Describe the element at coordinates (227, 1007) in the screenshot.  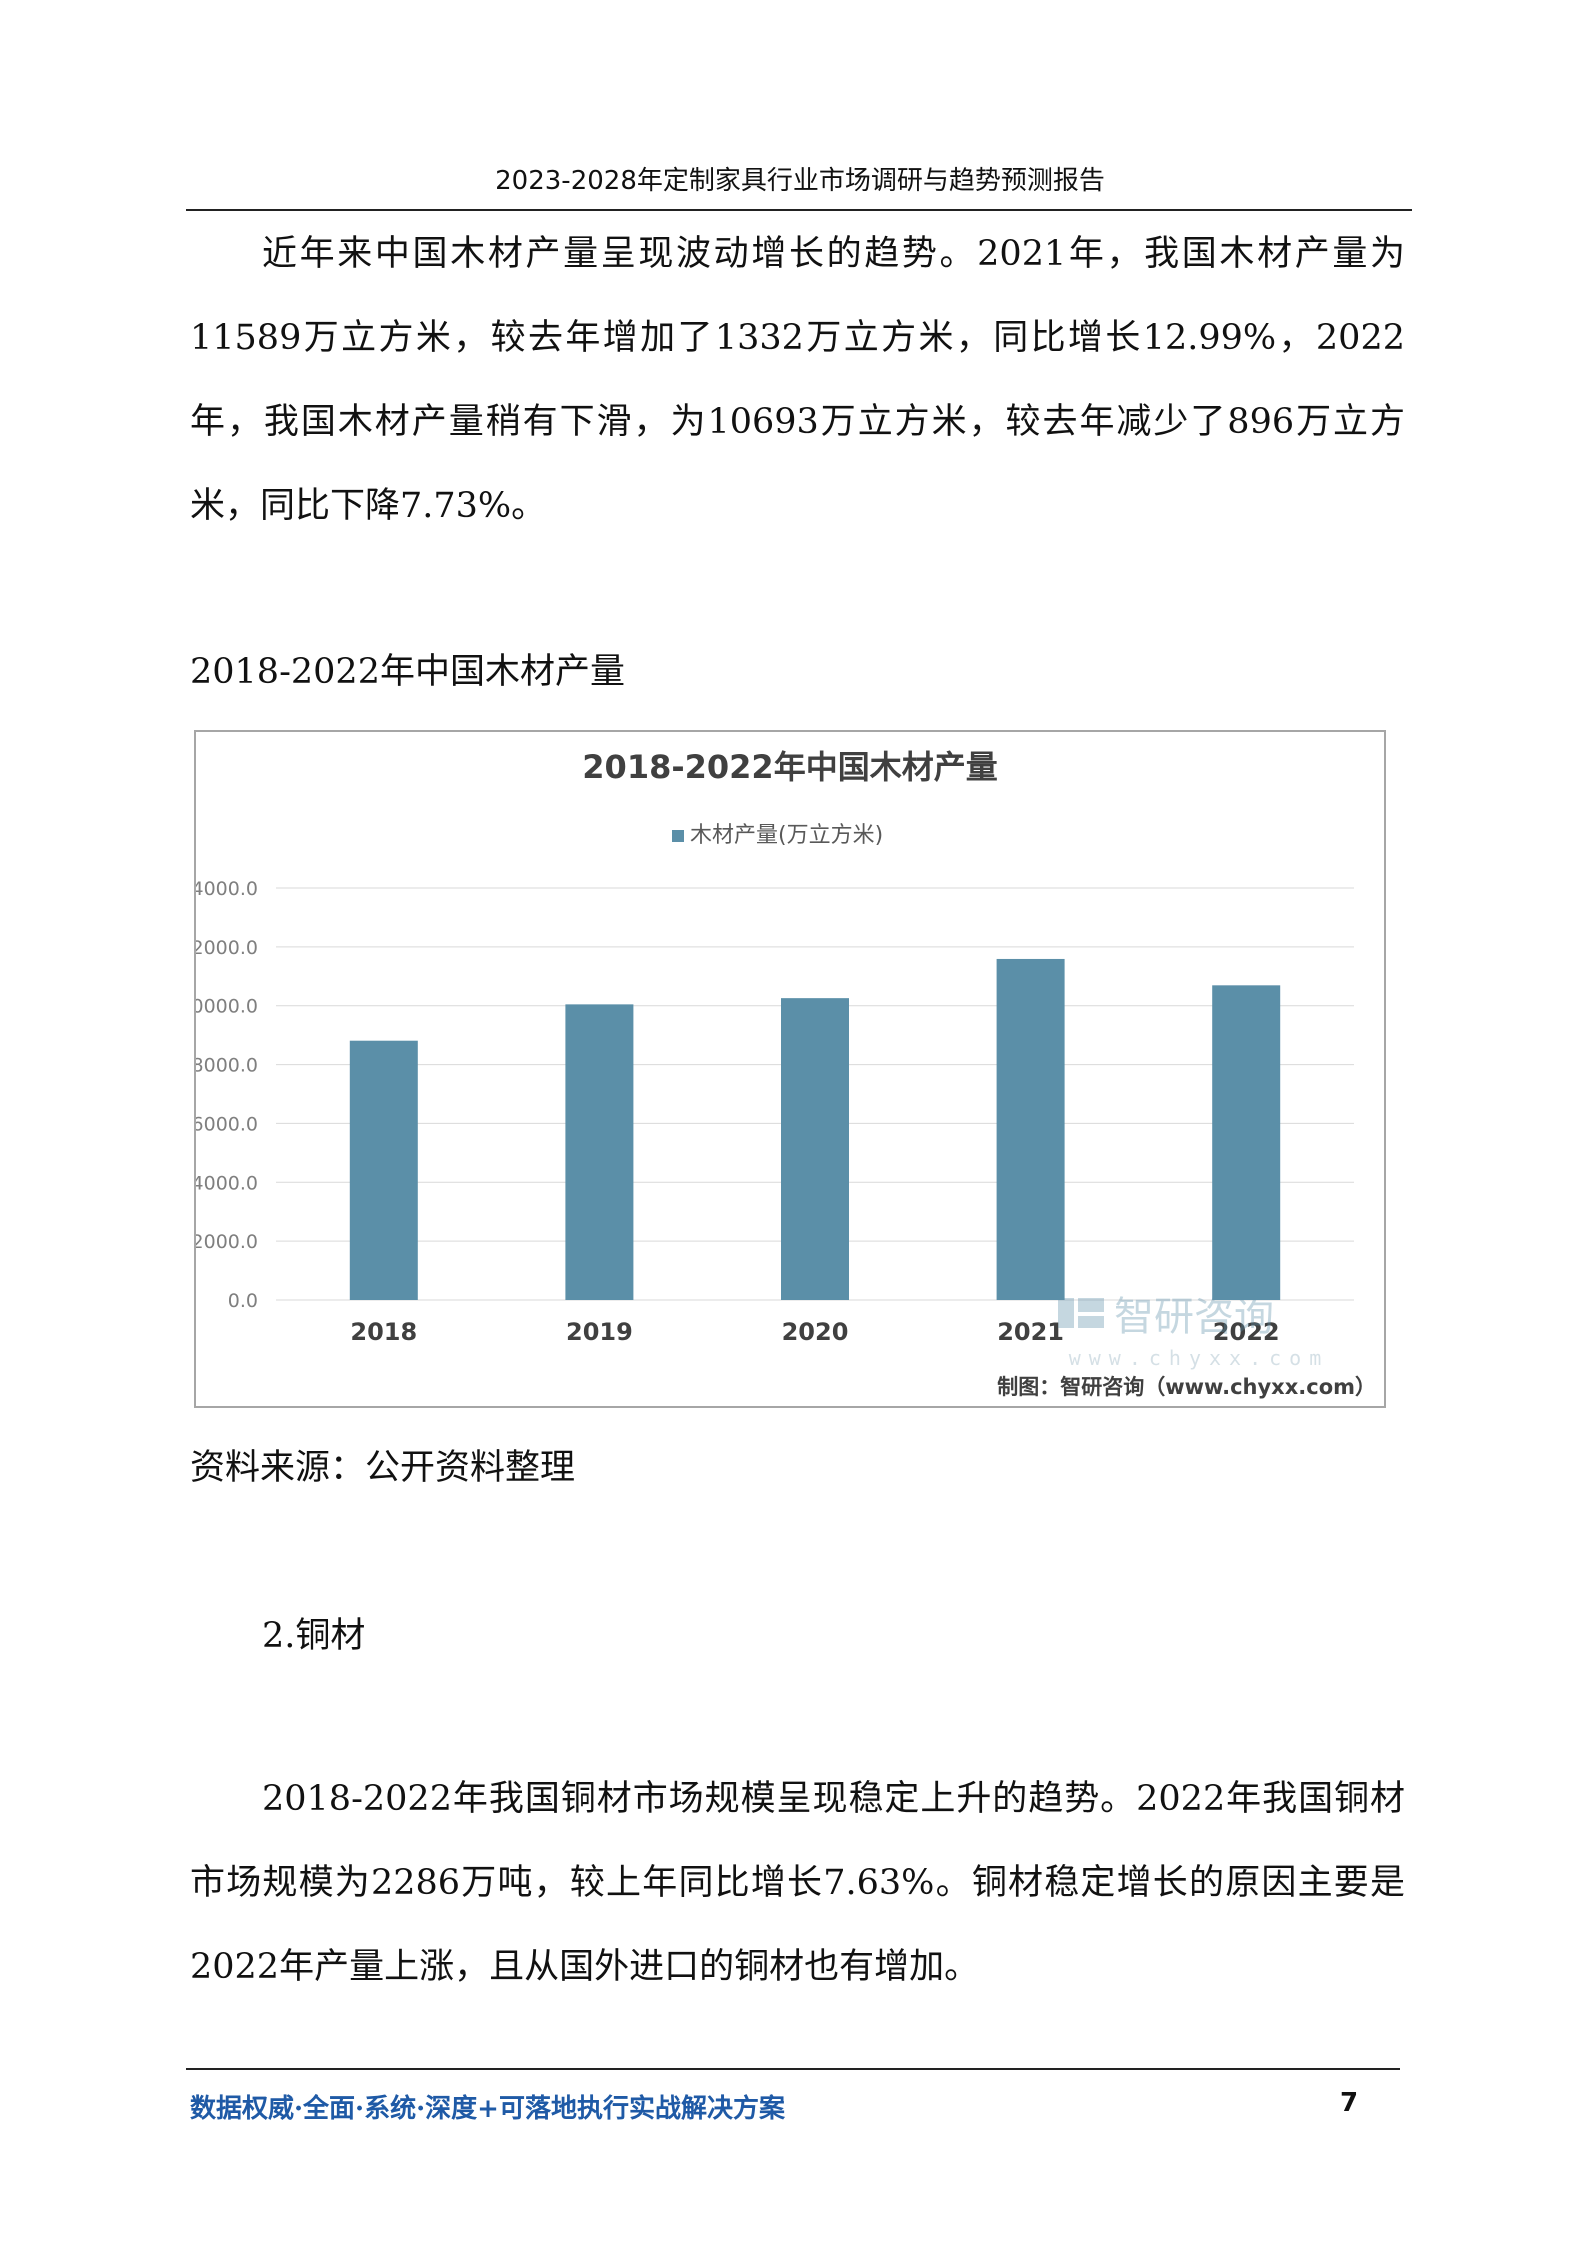
I see `y-tick-label: 10000.0` at that location.